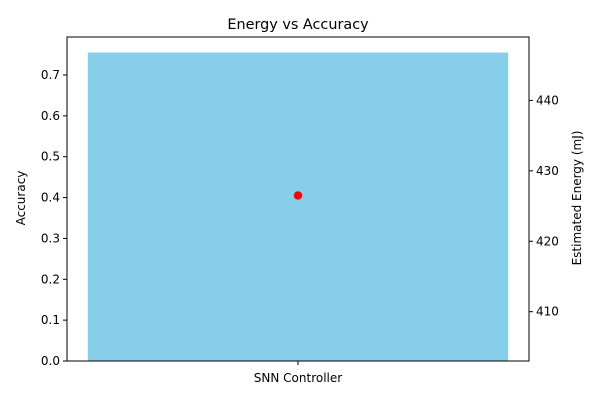 This screenshot has height=400, width=600. I want to click on y-left-tick-label: 0.3, so click(50, 238).